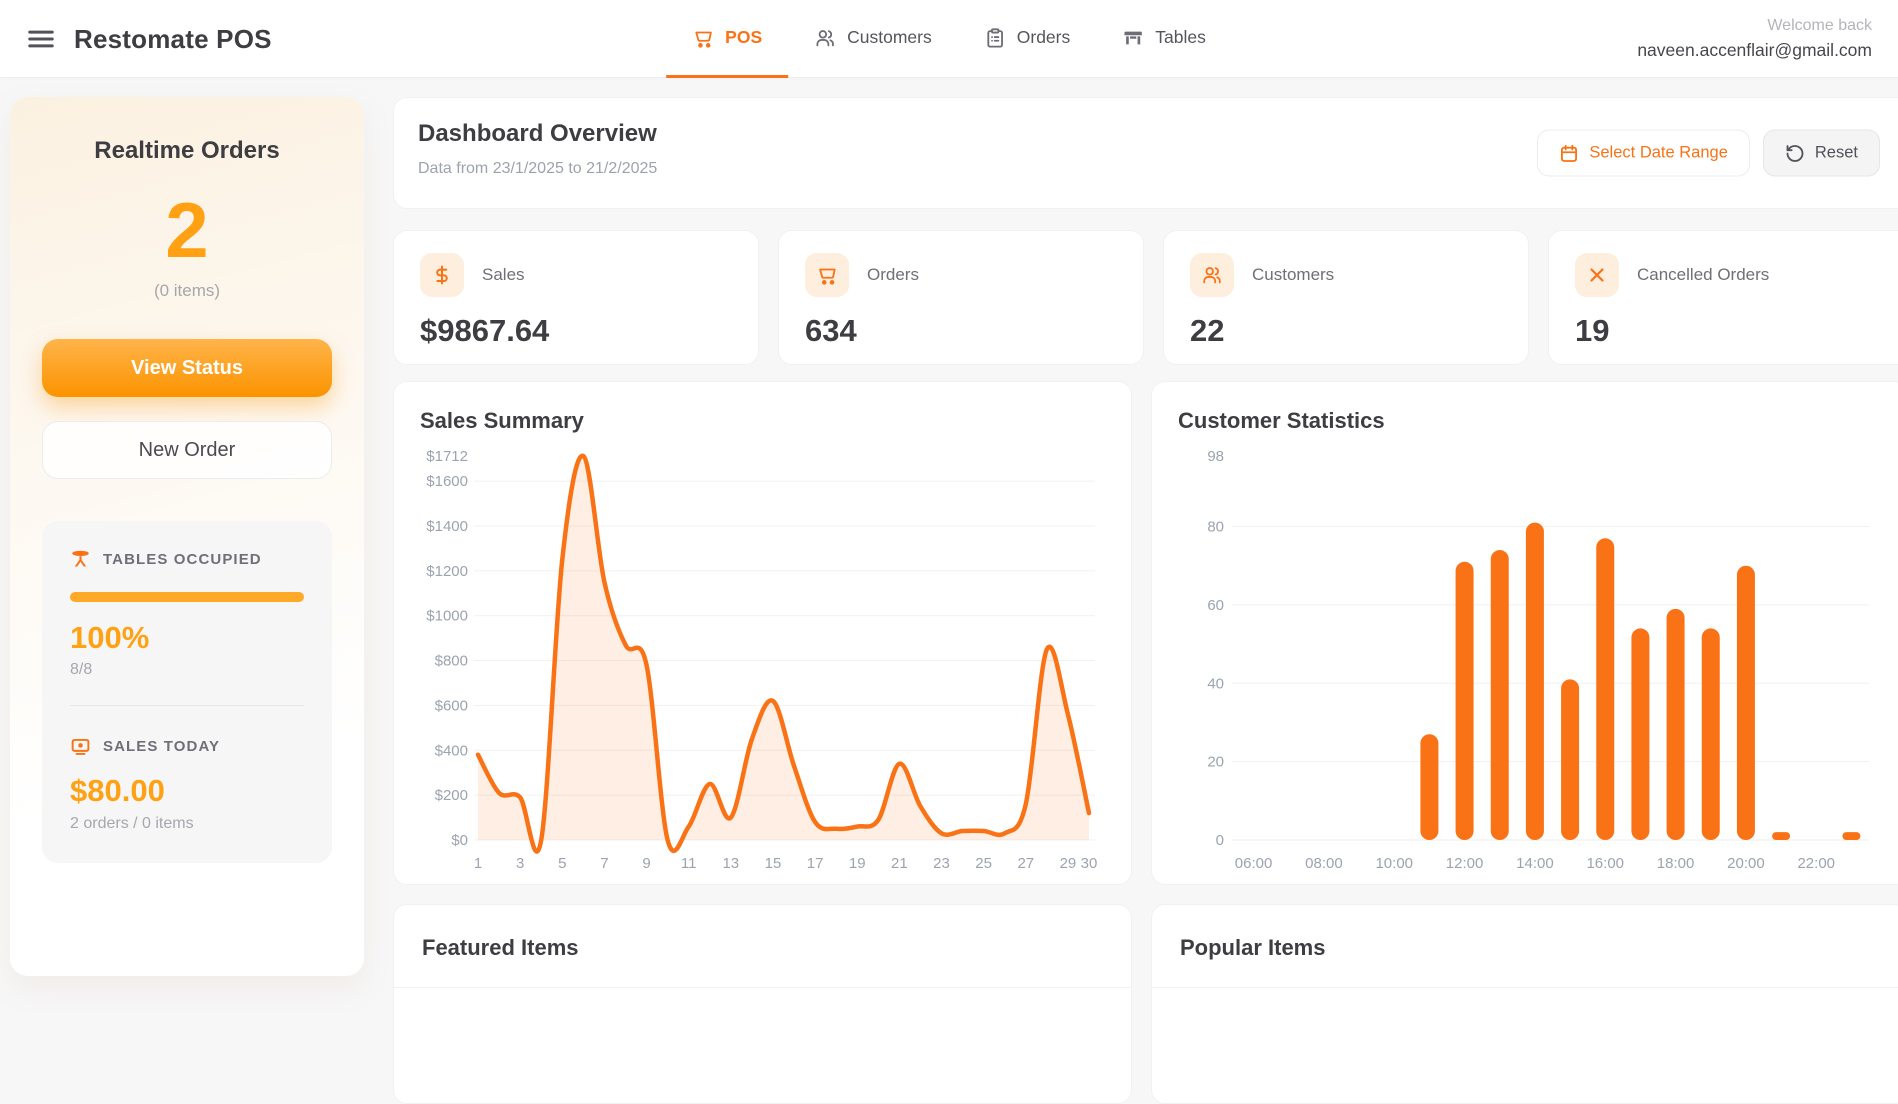 This screenshot has width=1898, height=1104. What do you see at coordinates (1836, 152) in the screenshot?
I see `reset-label: Reset` at bounding box center [1836, 152].